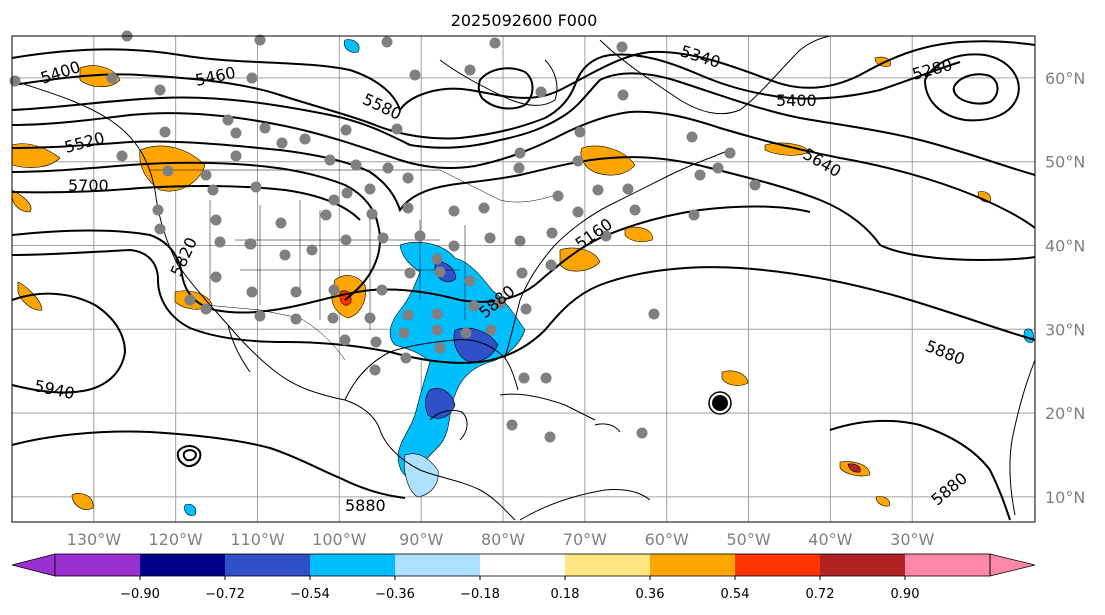 The image size is (1105, 615). I want to click on longitude-tick-label: 100°W, so click(339, 539).